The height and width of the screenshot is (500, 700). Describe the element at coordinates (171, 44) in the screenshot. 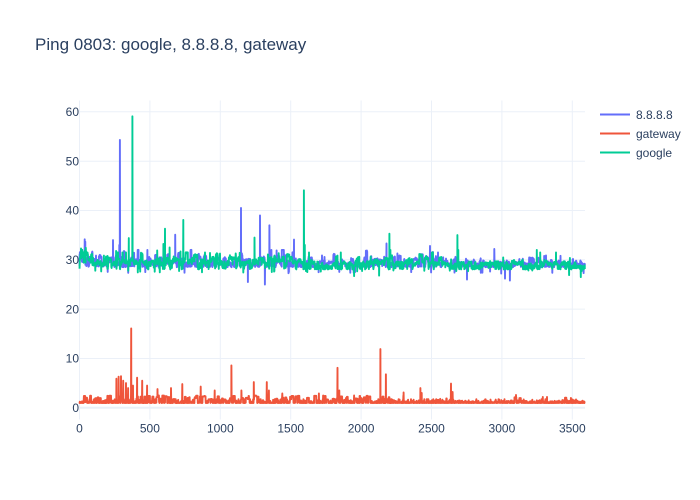

I see `svg-text:Ping 0803: google, 8.8.8.8, ga: Ping 0803: google, 8.8.8.8, gateway` at that location.